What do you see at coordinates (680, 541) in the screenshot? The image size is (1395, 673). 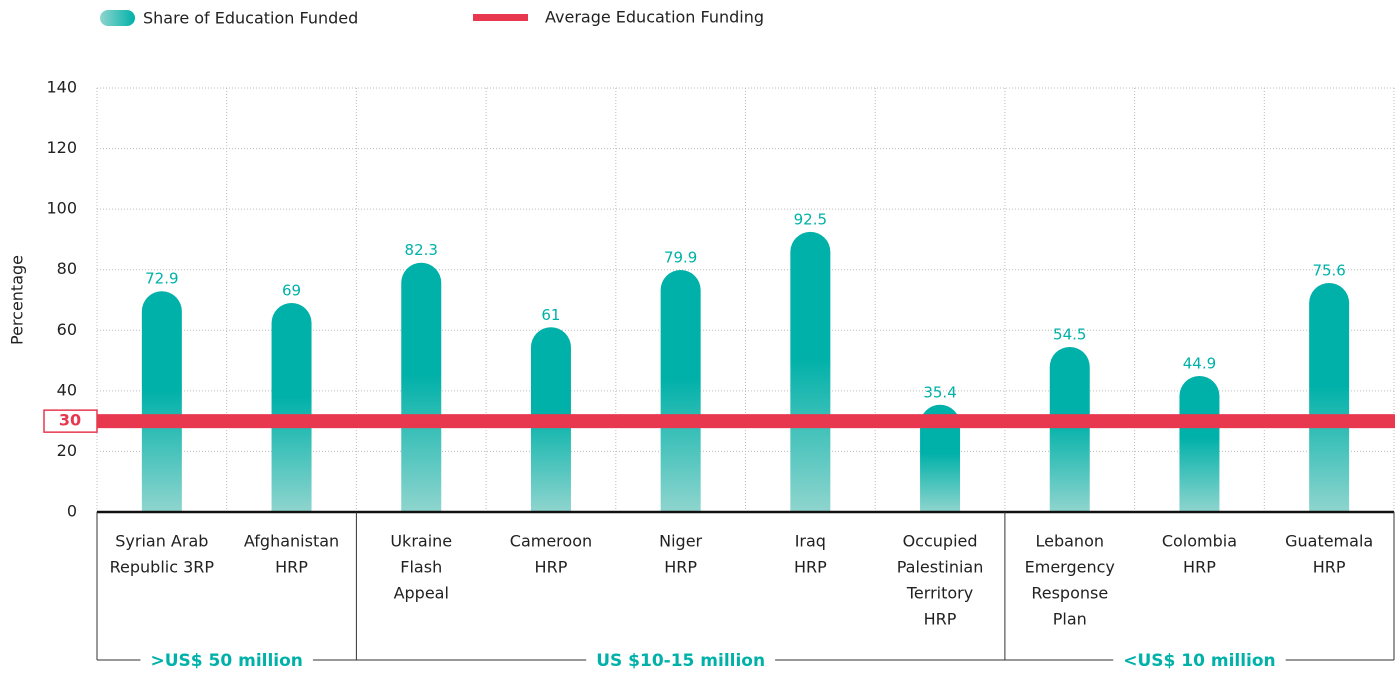 I see `x-tick-label: Niger` at bounding box center [680, 541].